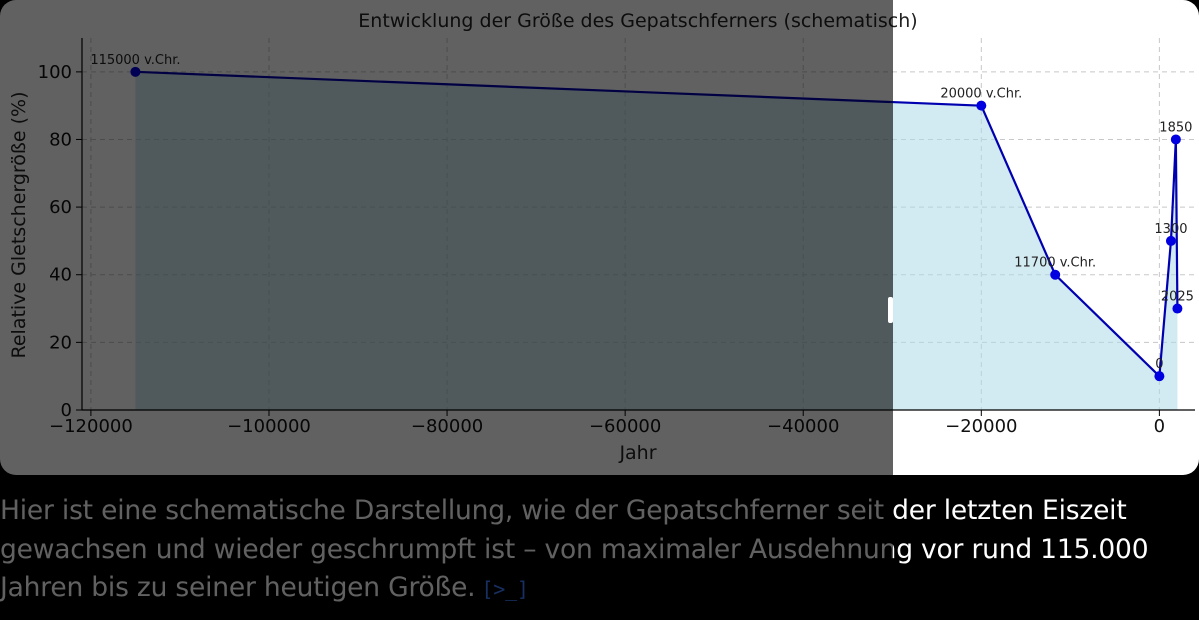 This screenshot has width=1199, height=620. What do you see at coordinates (1055, 263) in the screenshot?
I see `data-label: 11700 v.Chr.` at bounding box center [1055, 263].